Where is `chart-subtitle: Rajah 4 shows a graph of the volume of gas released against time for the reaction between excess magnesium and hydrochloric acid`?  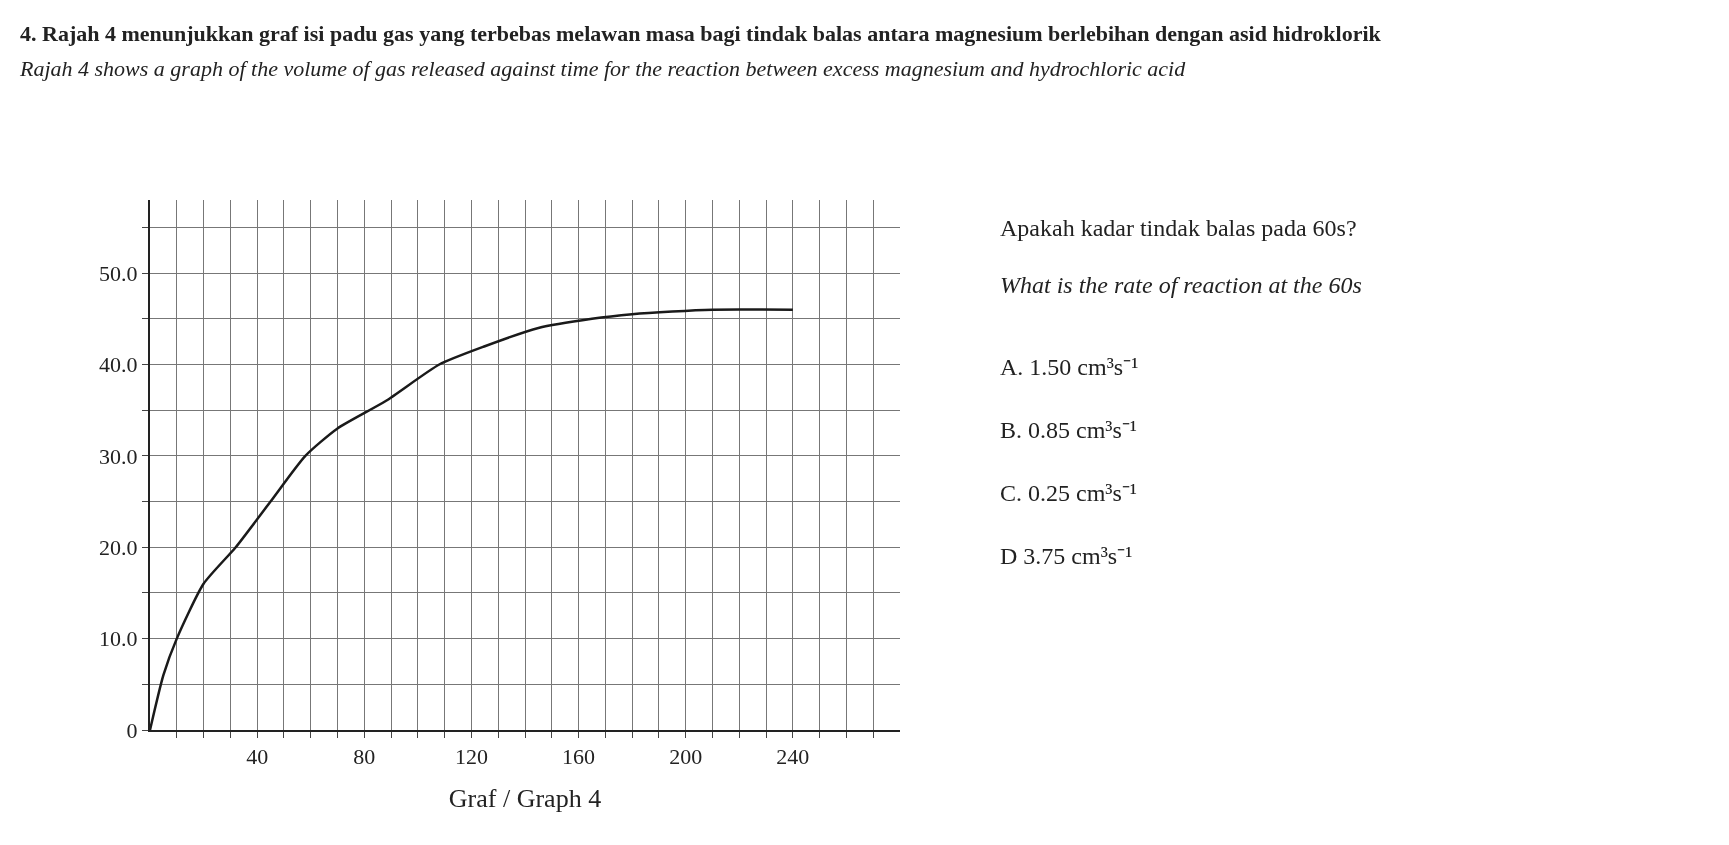 chart-subtitle: Rajah 4 shows a graph of the volume of gas released against time for the reaction between excess magnesium and hydrochloric acid is located at coordinates (603, 68).